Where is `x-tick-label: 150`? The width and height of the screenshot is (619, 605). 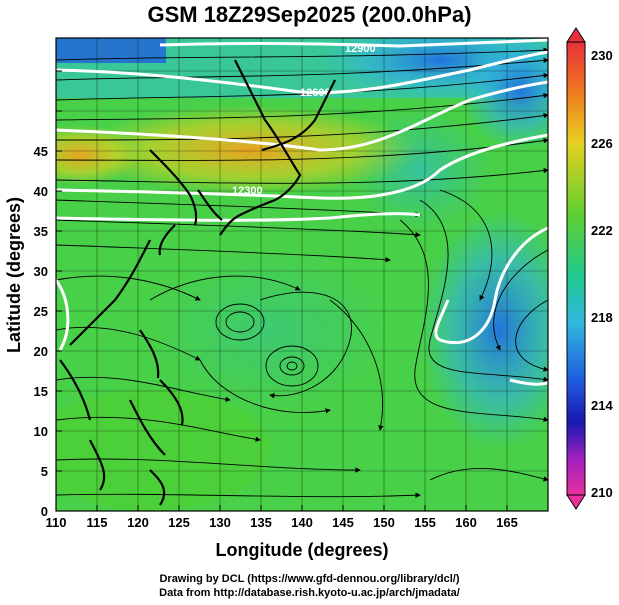 x-tick-label: 150 is located at coordinates (384, 522).